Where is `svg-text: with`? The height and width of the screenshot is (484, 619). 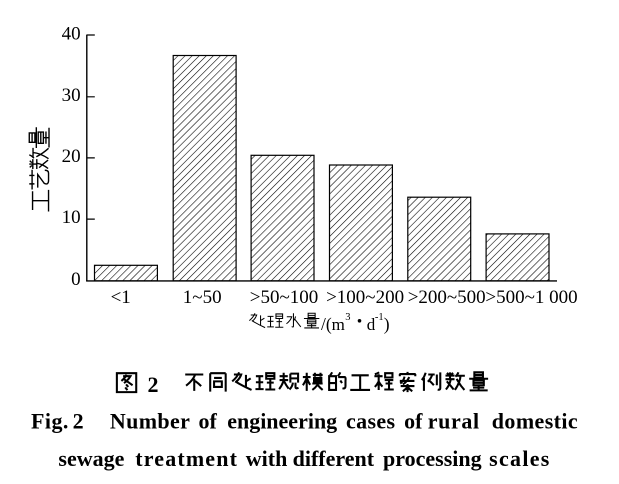
svg-text: with is located at coordinates (267, 458).